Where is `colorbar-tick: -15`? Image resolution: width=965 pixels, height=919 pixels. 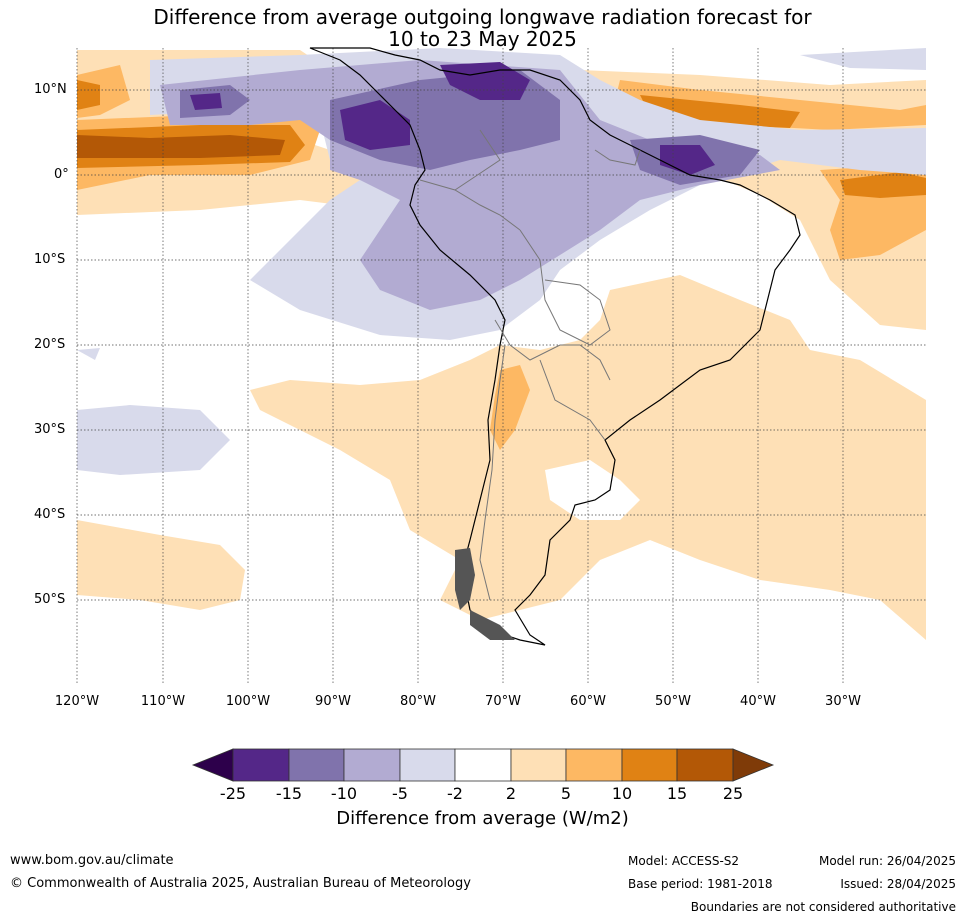
colorbar-tick: -15 is located at coordinates (289, 793).